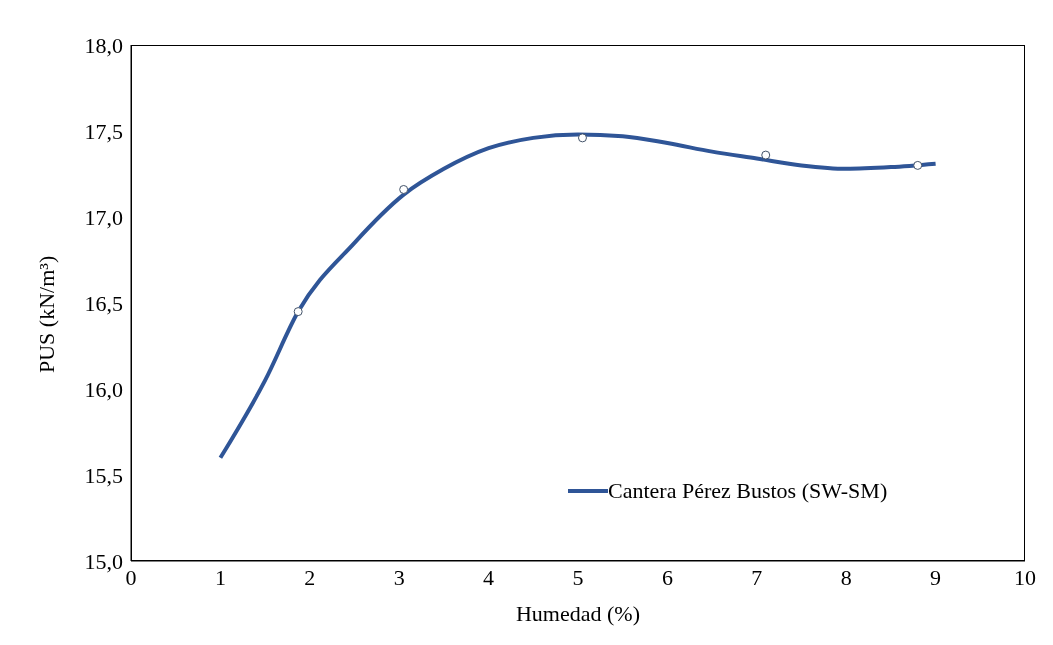  I want to click on x-axis-title: Humedad (%), so click(578, 613).